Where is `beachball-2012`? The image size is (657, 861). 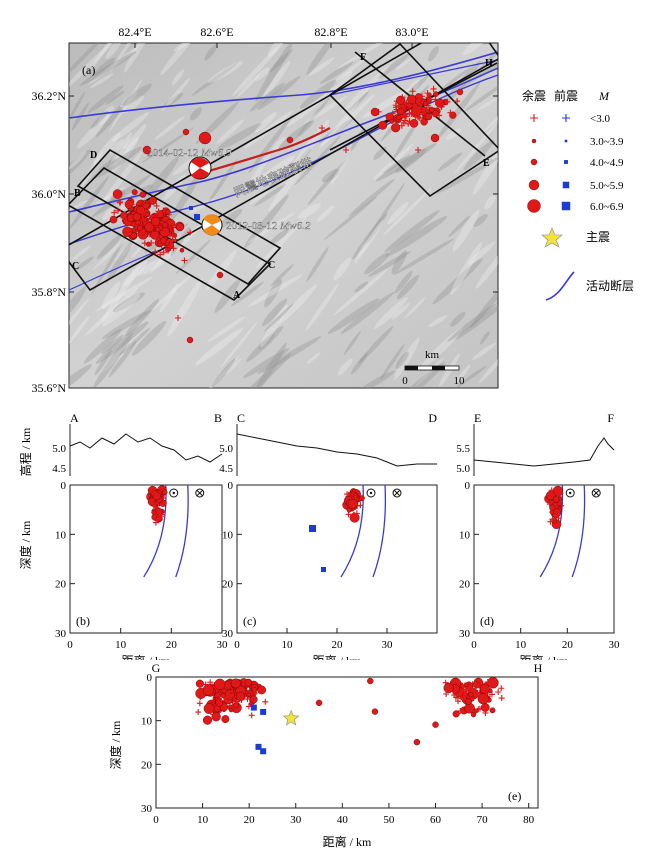 beachball-2012 is located at coordinates (212, 225).